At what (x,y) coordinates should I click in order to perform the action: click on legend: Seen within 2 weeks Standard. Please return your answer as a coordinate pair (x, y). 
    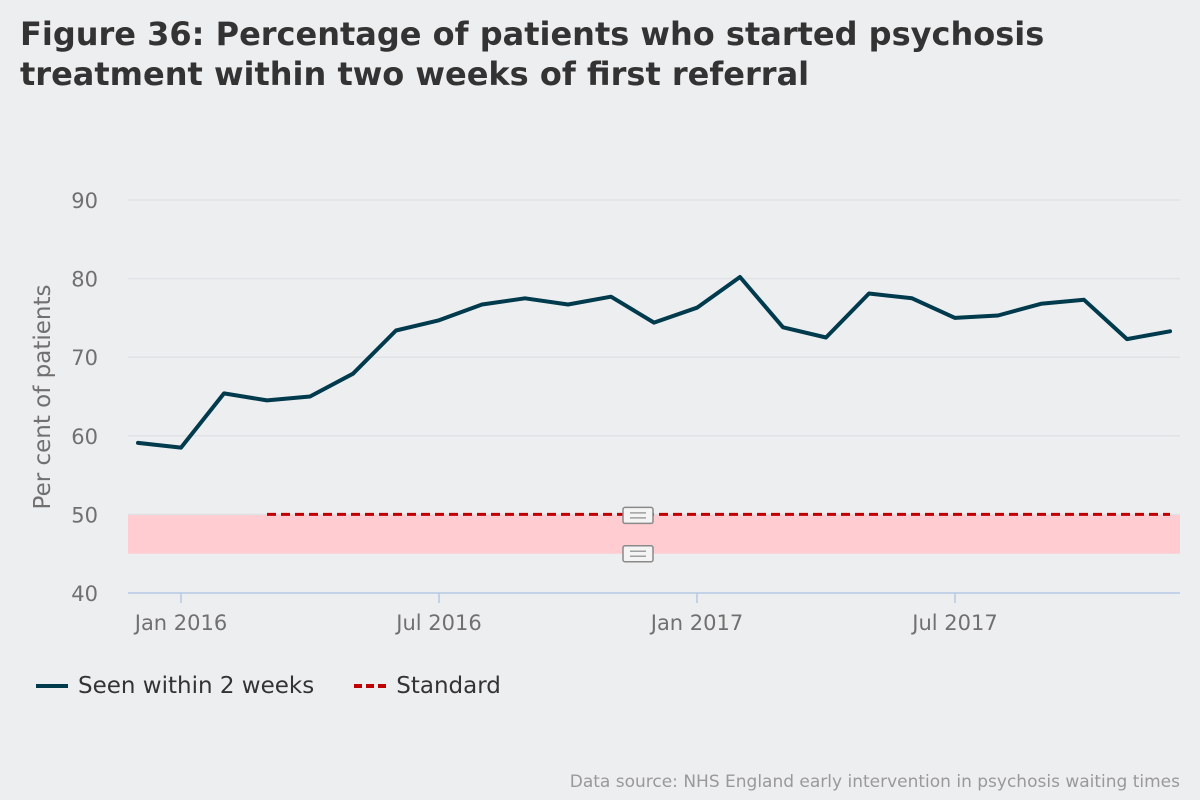
    Looking at the image, I should click on (288, 686).